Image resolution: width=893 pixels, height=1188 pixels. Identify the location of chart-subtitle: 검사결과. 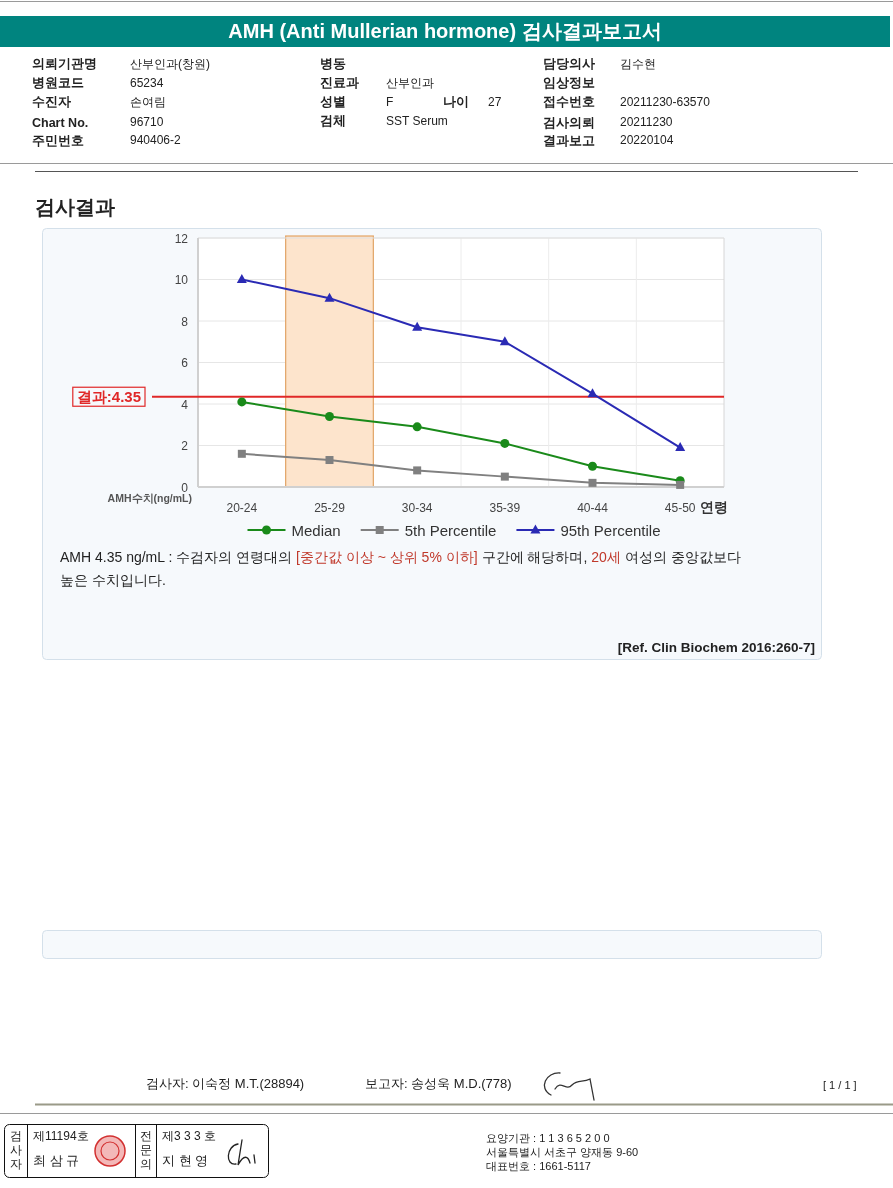
(75, 207).